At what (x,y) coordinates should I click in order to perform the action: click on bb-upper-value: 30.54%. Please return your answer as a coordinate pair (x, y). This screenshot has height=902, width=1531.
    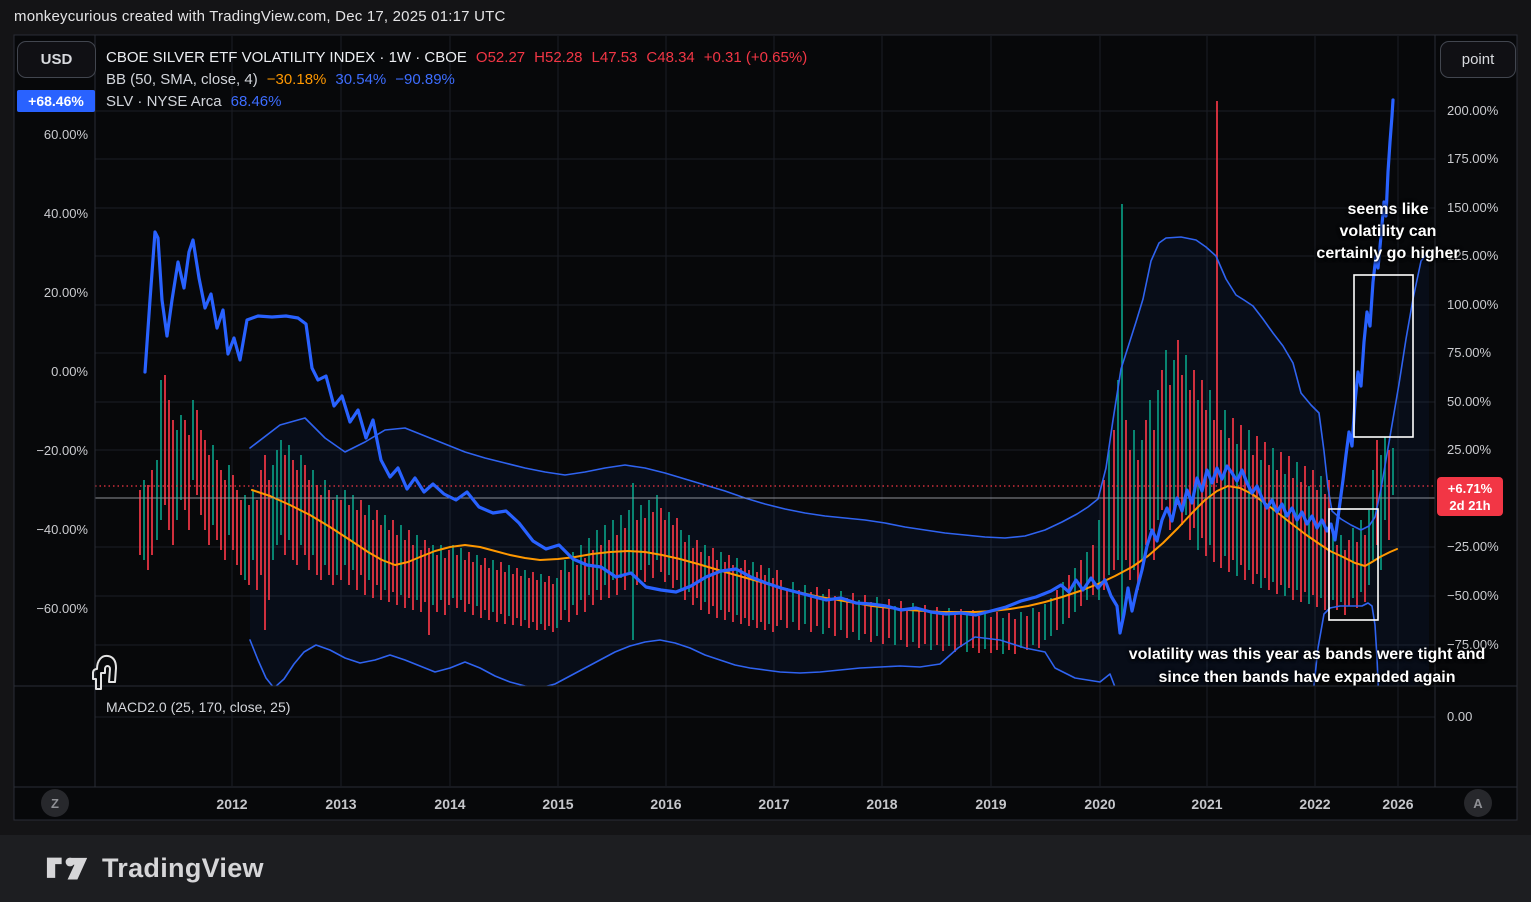
    Looking at the image, I should click on (361, 79).